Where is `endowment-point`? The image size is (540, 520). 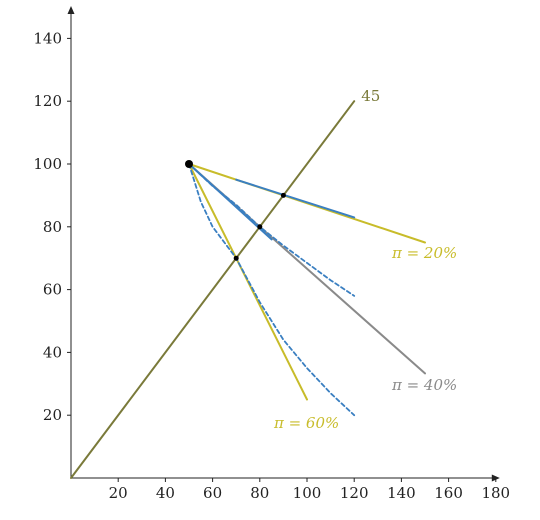 endowment-point is located at coordinates (189, 164).